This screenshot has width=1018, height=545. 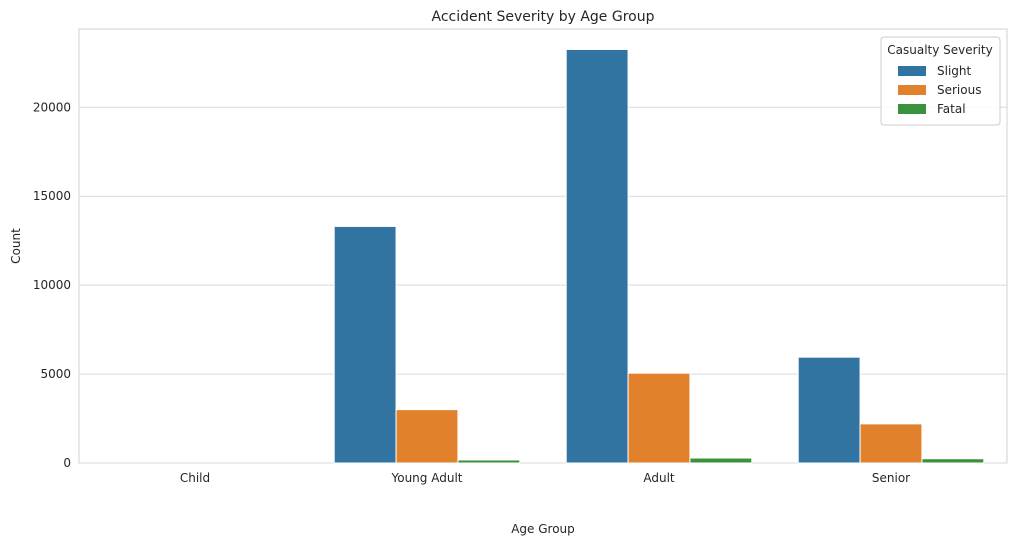 I want to click on x-axis-label: Age Group, so click(x=543, y=529).